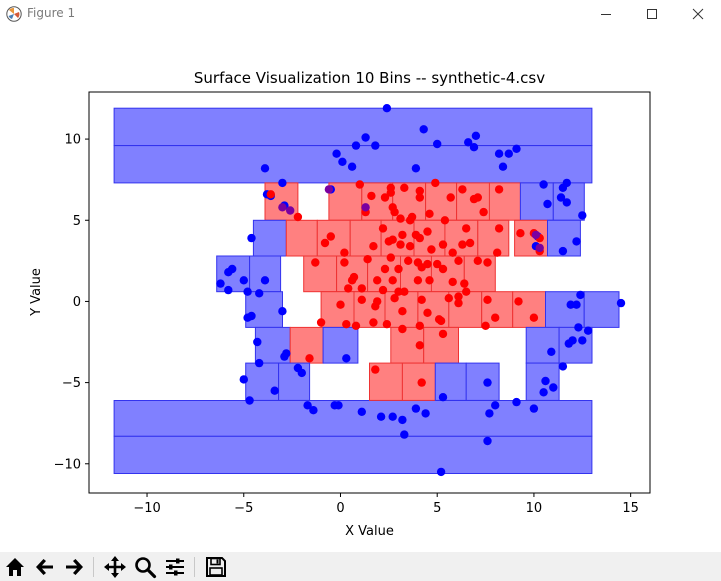  Describe the element at coordinates (71, 383) in the screenshot. I see `y-tick-label: −5` at that location.